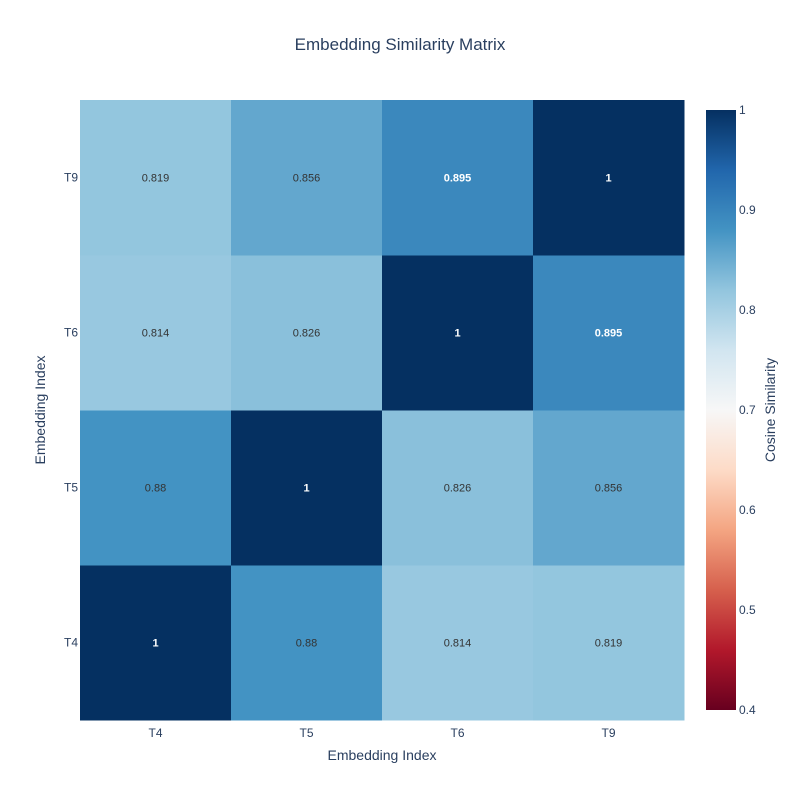 This screenshot has width=800, height=800. What do you see at coordinates (747, 310) in the screenshot?
I see `colorbar-tick-label: 0.8` at bounding box center [747, 310].